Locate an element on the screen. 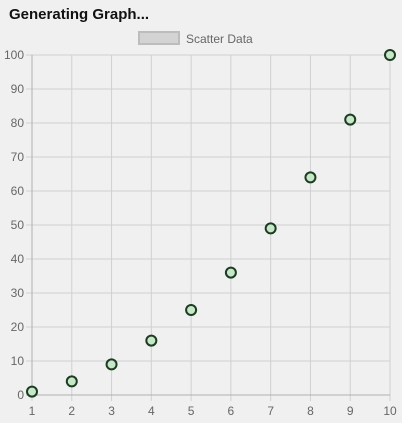 This screenshot has width=402, height=423. y-tick-label: 80 is located at coordinates (18, 123).